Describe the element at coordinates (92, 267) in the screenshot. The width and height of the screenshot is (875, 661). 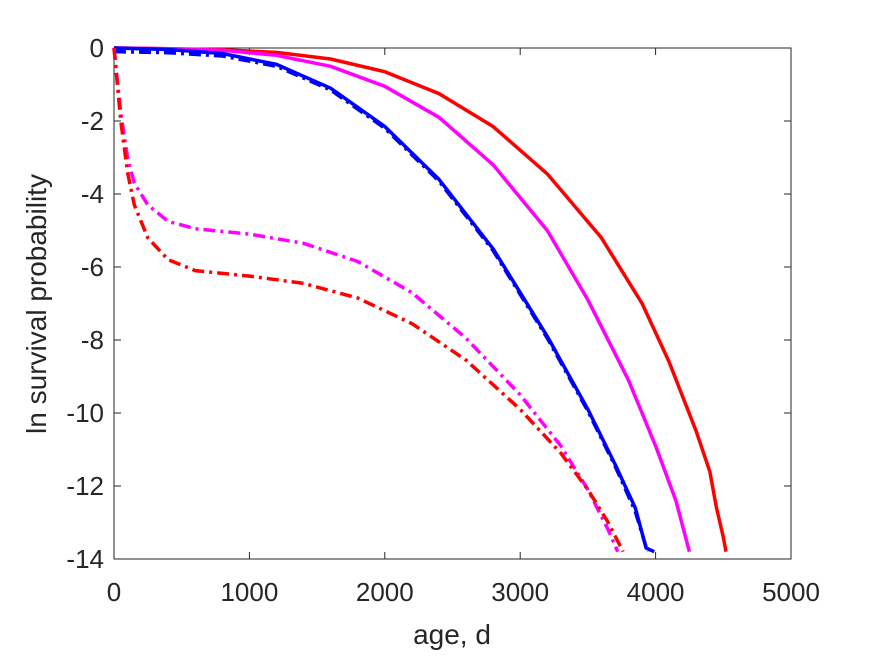
I see `y-tick-label: -6` at that location.